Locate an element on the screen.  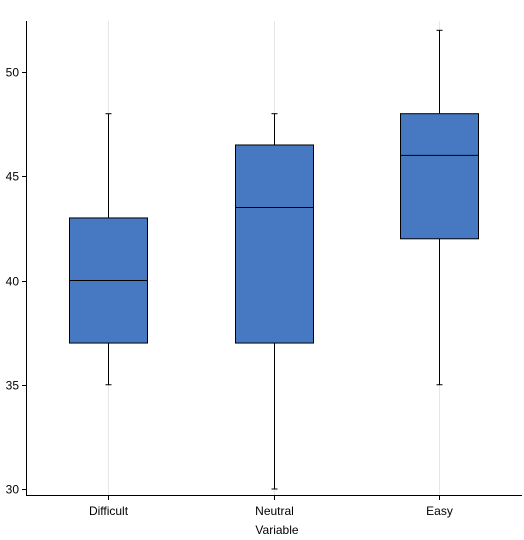
x-axis-title: Variable is located at coordinates (276, 530).